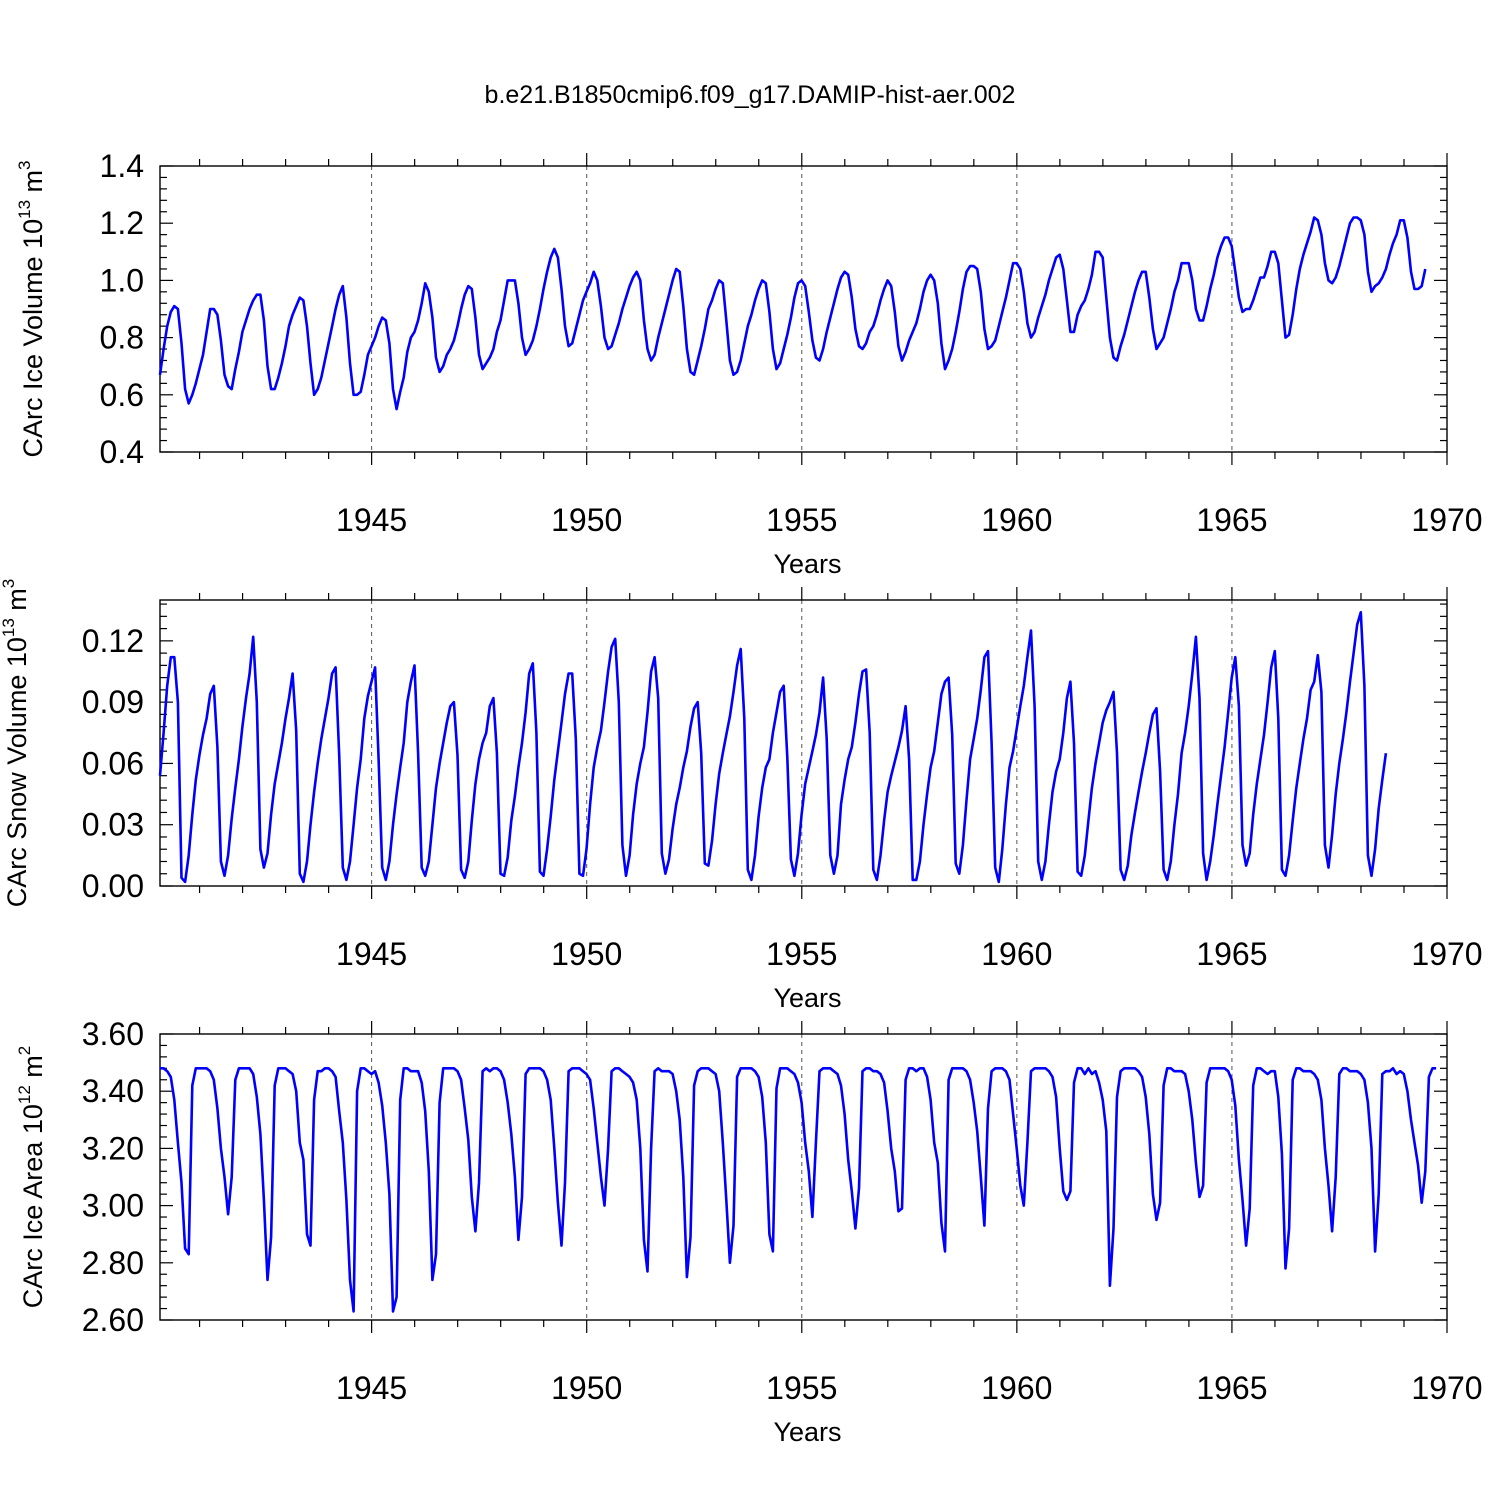  Describe the element at coordinates (113, 1148) in the screenshot. I see `ice-area-y-tick-label: 3.20` at that location.